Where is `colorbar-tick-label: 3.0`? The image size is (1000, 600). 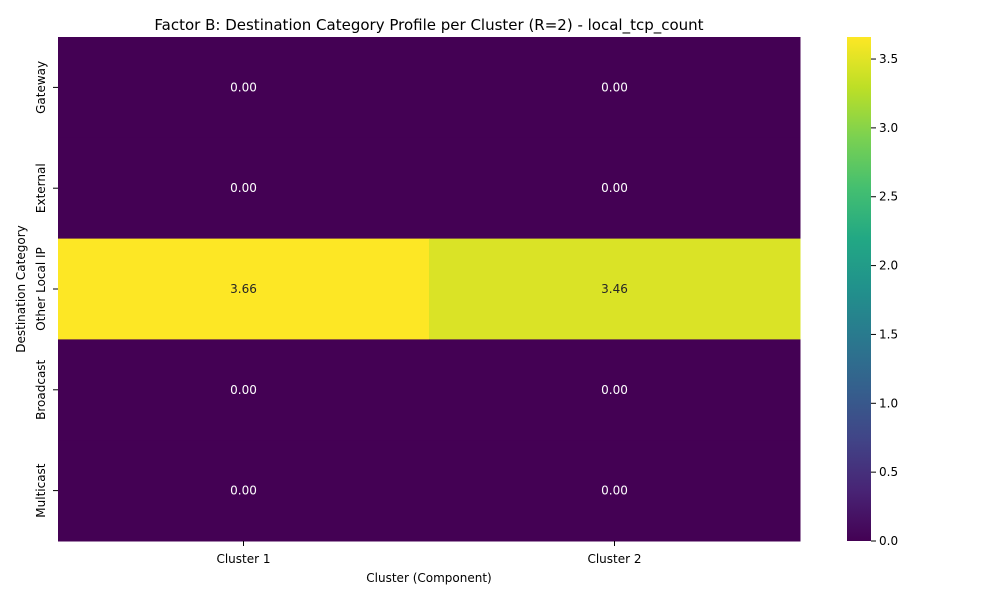
colorbar-tick-label: 3.0 is located at coordinates (888, 128).